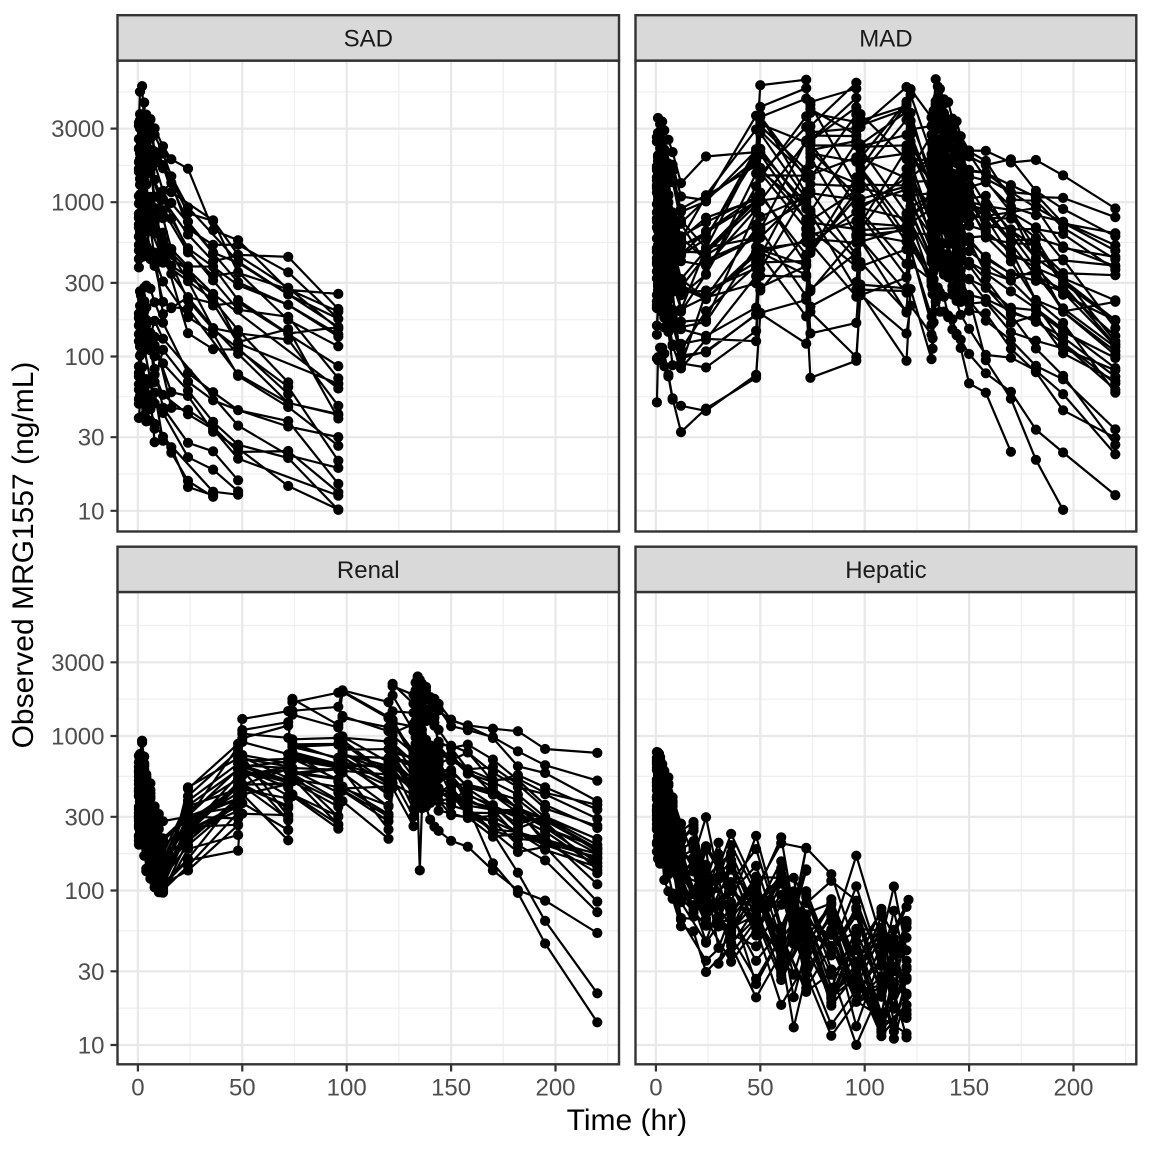 The height and width of the screenshot is (1157, 1152). Describe the element at coordinates (368, 570) in the screenshot. I see `svg-text: Renal` at that location.